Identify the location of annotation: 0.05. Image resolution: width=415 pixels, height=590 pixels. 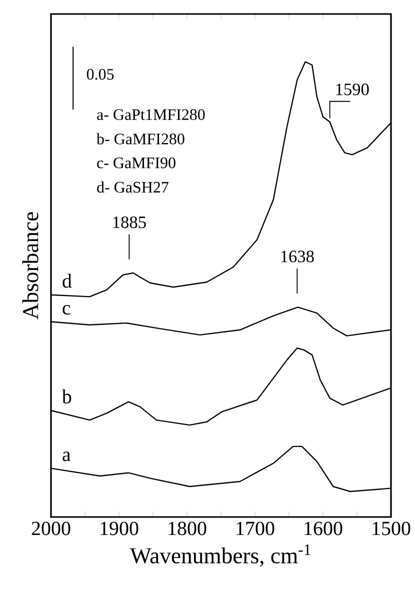
(100, 74).